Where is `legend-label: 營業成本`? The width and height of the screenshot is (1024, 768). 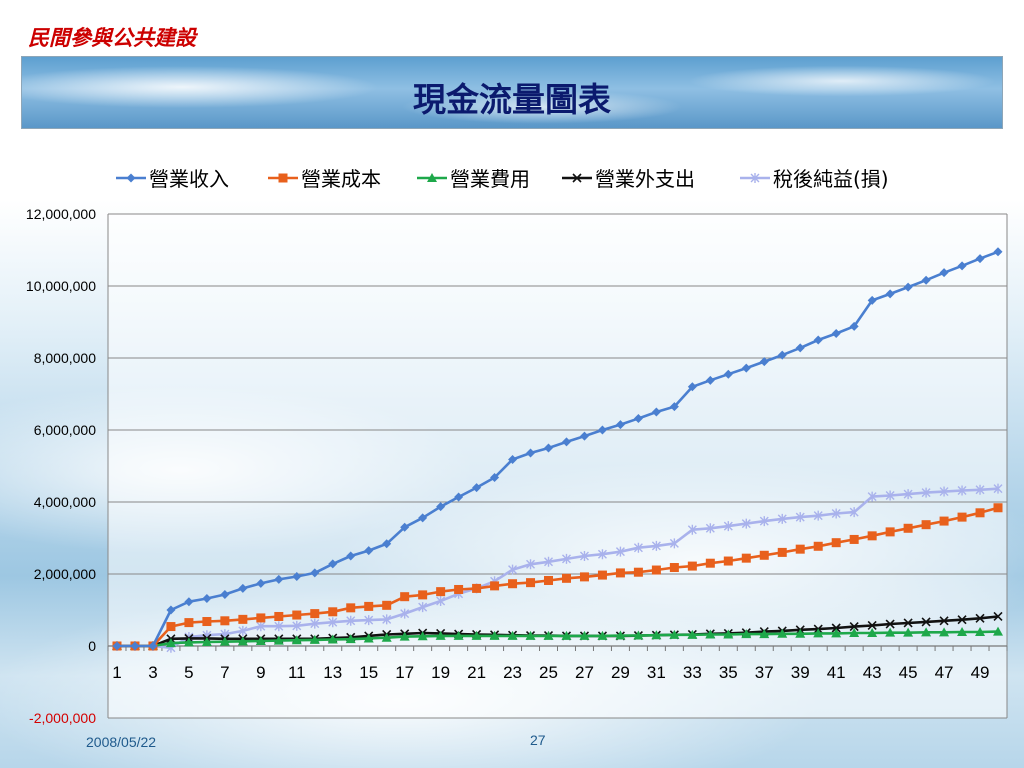 legend-label: 營業成本 is located at coordinates (341, 179).